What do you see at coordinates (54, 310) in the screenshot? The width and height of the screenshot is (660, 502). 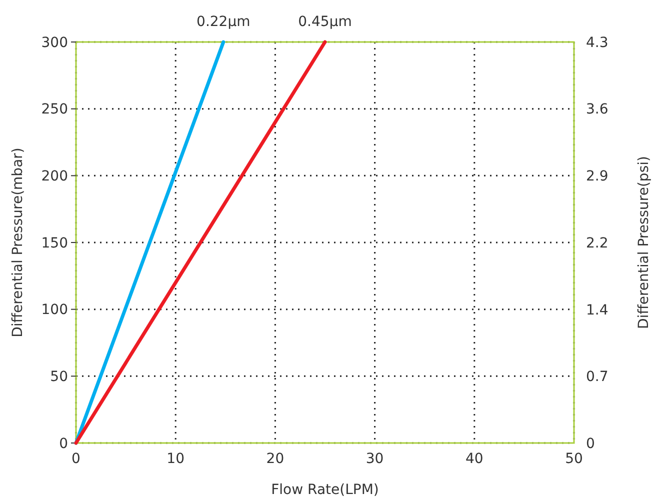 I see `y-tick-label: 100` at bounding box center [54, 310].